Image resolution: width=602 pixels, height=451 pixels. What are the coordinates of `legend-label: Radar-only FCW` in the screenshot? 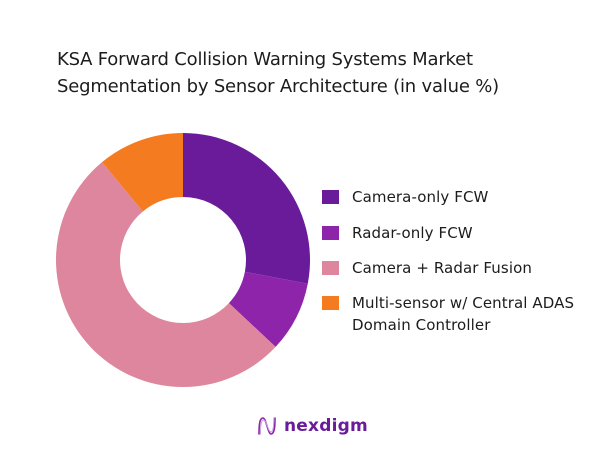 It's located at (412, 233).